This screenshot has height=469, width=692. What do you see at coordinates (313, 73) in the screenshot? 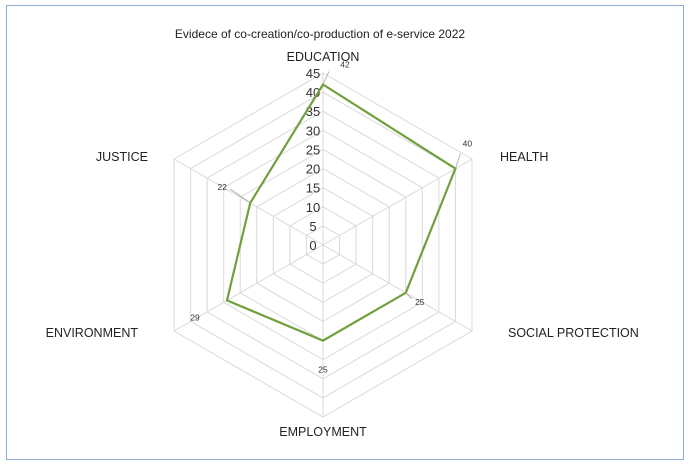
I see `tick-label: 45` at bounding box center [313, 73].